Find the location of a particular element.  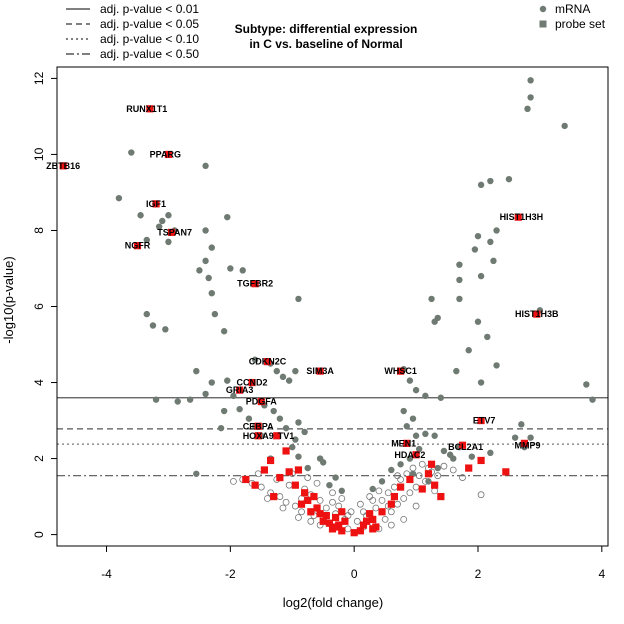

threshold-lines is located at coordinates (332, 437).